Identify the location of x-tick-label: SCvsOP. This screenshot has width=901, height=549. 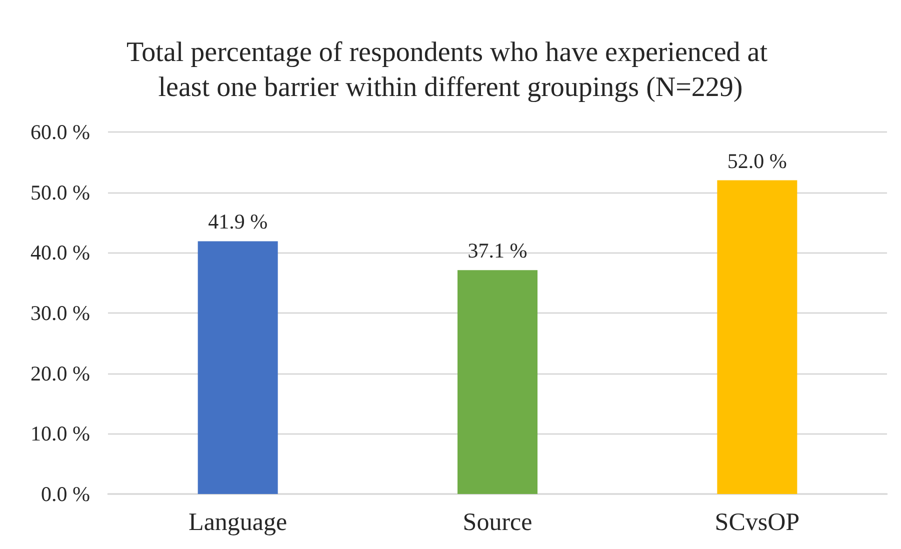
(757, 522).